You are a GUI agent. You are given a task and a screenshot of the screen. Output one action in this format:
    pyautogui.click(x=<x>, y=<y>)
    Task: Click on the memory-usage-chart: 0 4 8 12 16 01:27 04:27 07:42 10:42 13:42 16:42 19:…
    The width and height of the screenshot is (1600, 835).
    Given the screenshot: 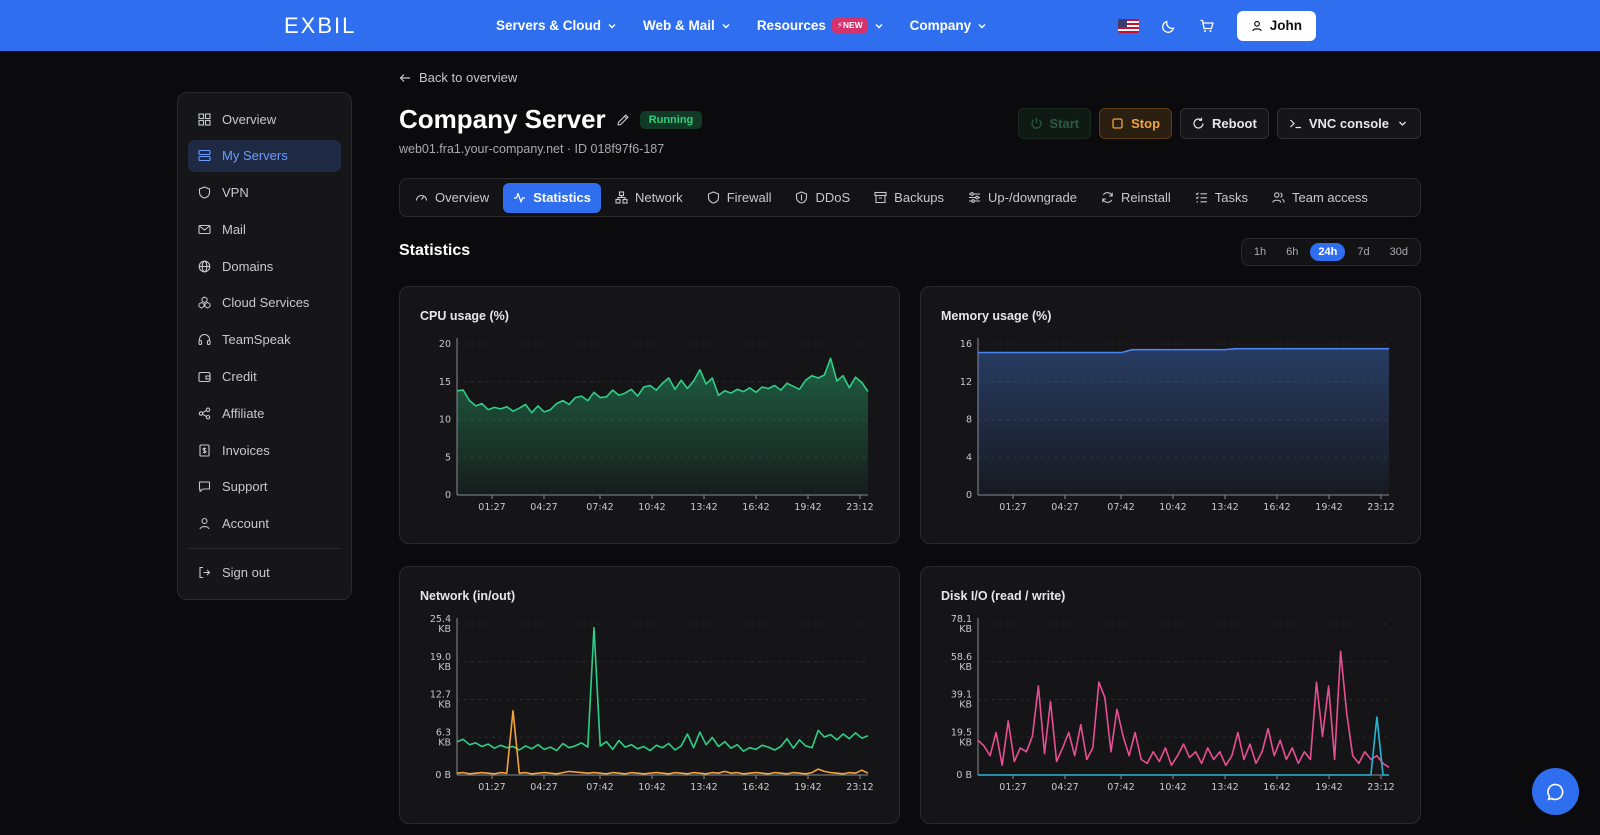 What is the action you would take?
    pyautogui.click(x=1177, y=425)
    